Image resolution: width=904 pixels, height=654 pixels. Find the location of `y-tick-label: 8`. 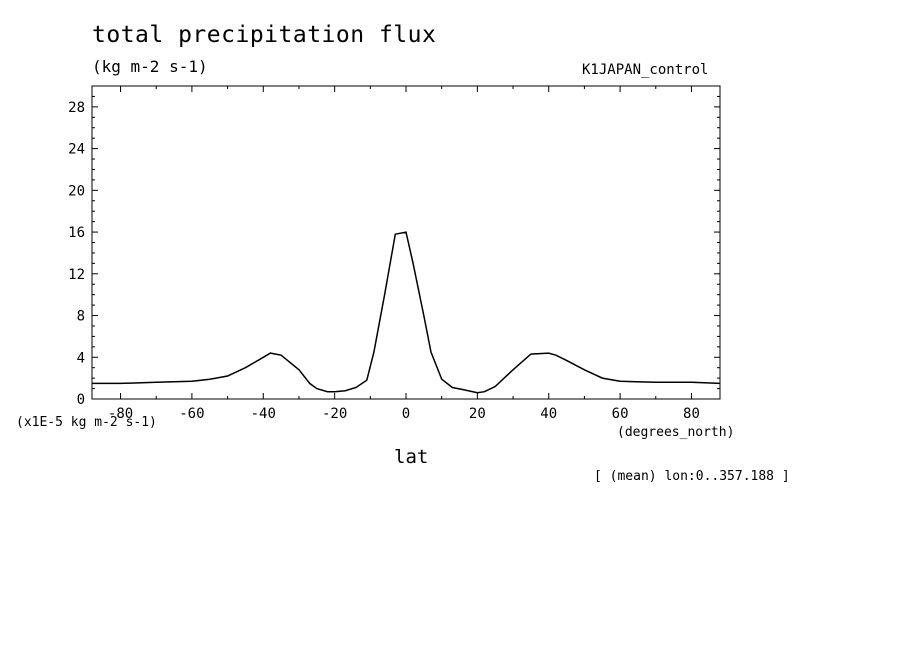

y-tick-label: 8 is located at coordinates (81, 317).